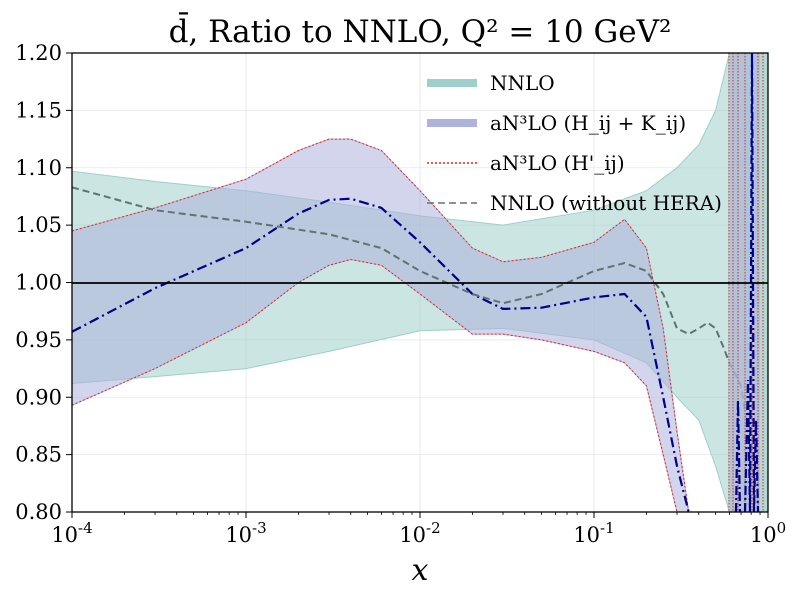 This screenshot has height=600, width=800. What do you see at coordinates (420, 570) in the screenshot?
I see `x-axis-label: x` at bounding box center [420, 570].